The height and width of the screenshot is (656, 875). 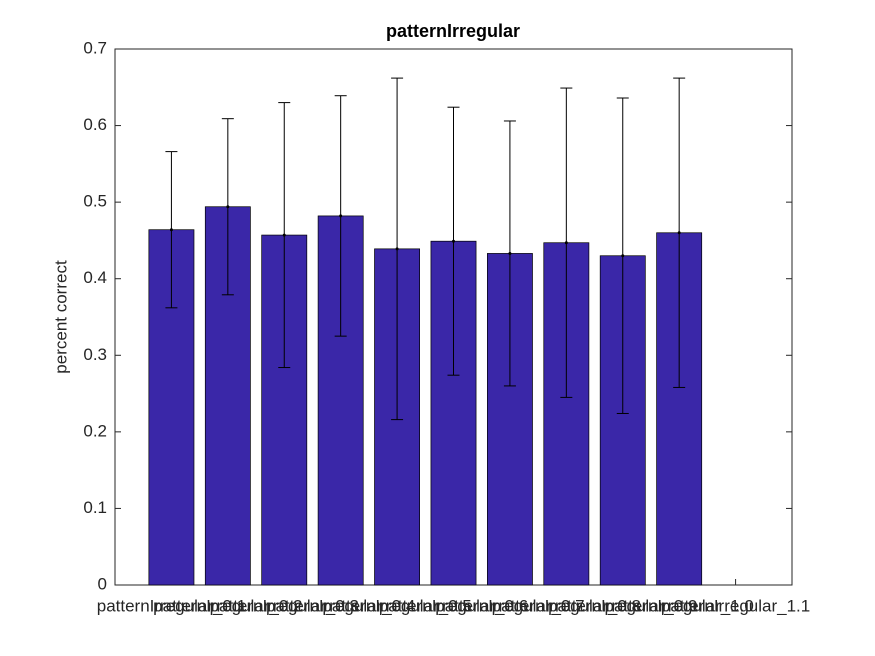 I want to click on y-tick-label: 0.2, so click(x=95, y=430).